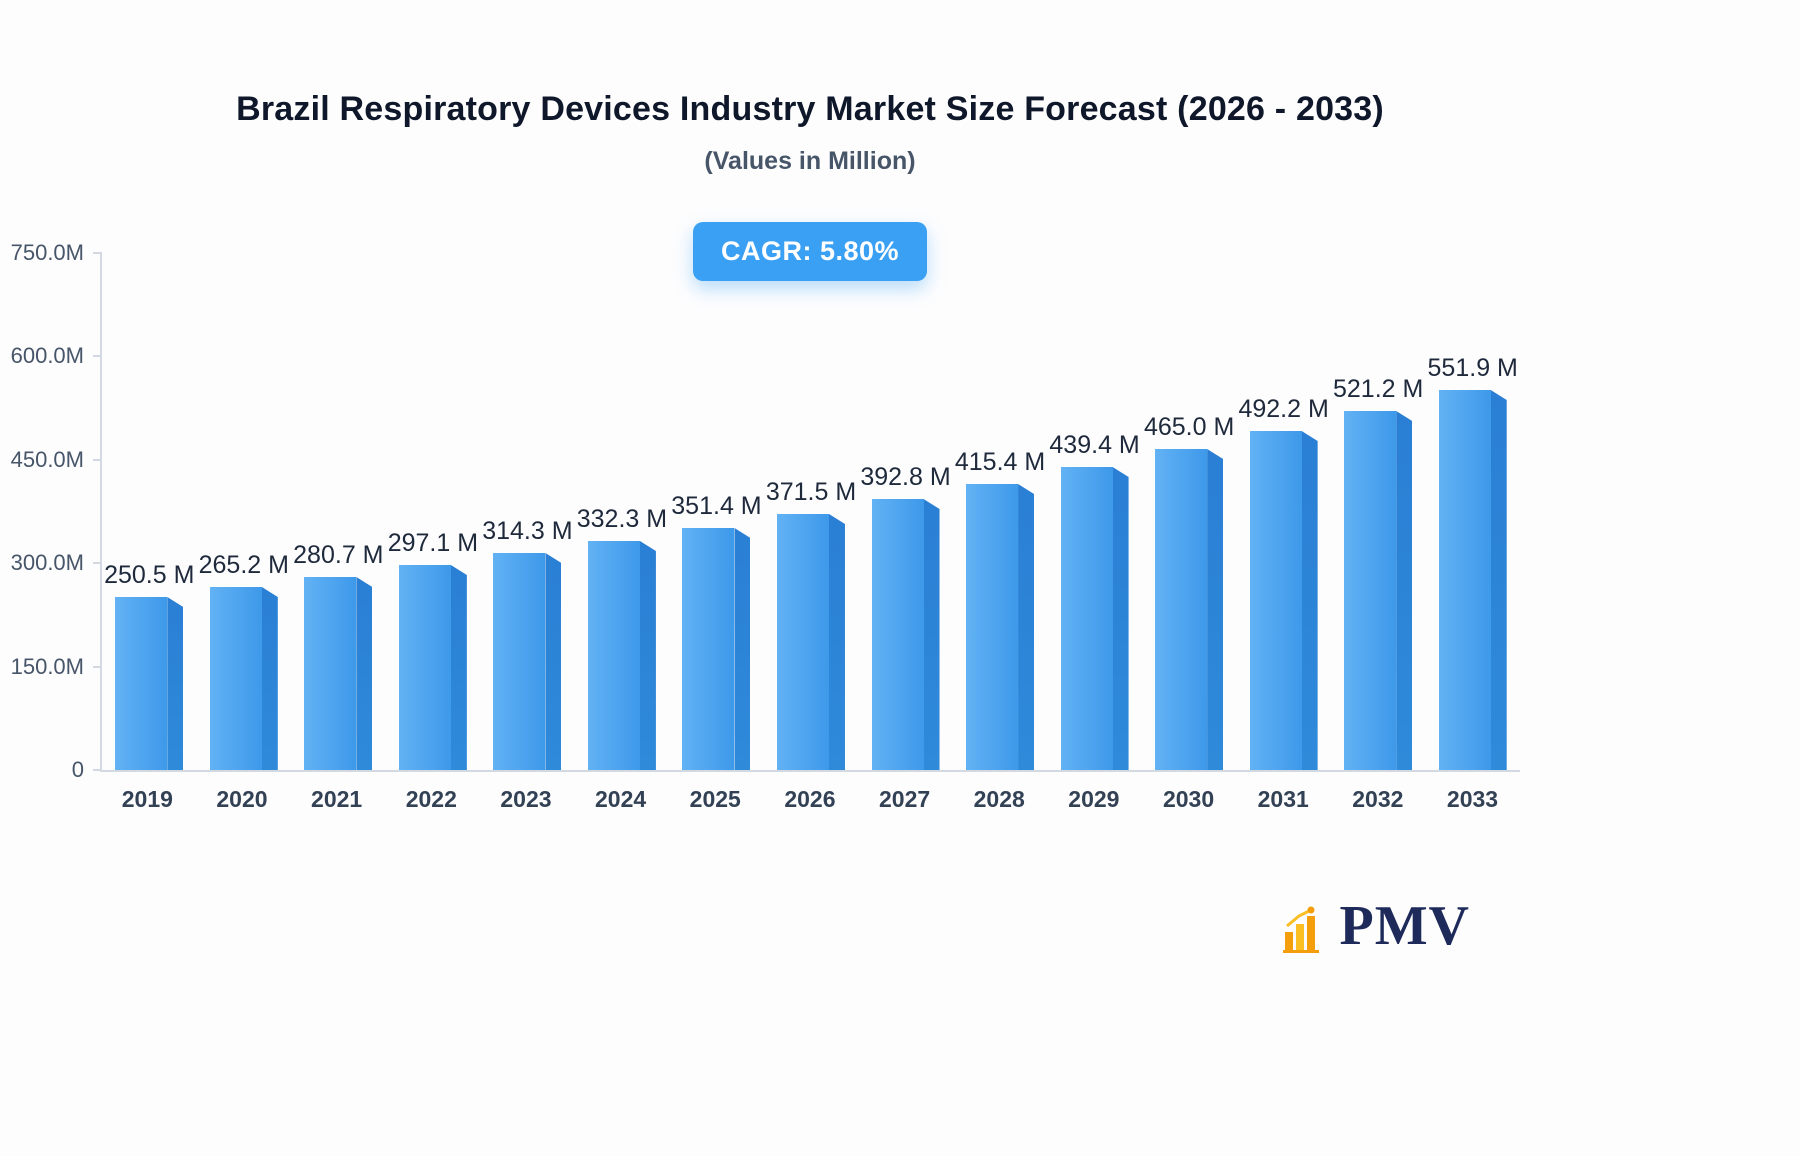 This screenshot has width=1800, height=1156. I want to click on y-tick-label: 150.0M, so click(47, 666).